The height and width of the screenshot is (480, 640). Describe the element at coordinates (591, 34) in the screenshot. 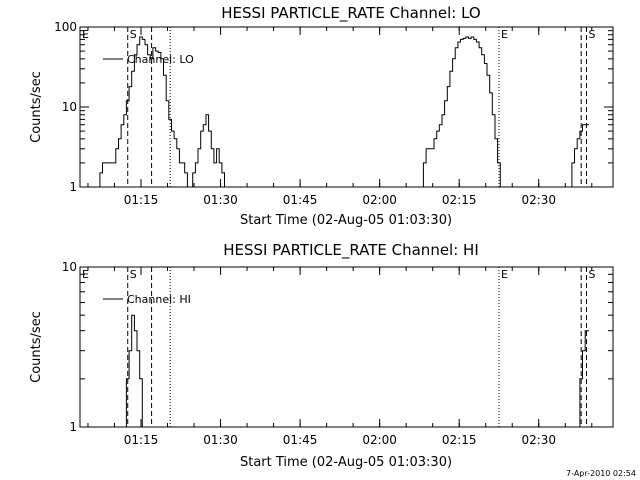

I see `chart-lo-marker-label-6: S` at that location.